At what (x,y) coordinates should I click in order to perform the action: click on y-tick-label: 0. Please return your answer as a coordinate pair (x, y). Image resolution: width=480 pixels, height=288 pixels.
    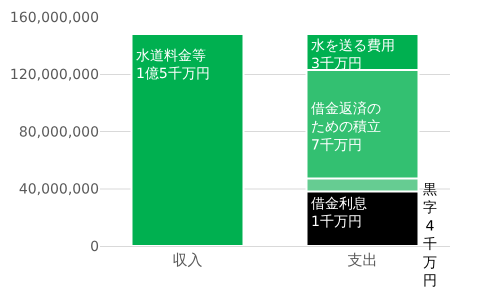
    Looking at the image, I should click on (94, 246).